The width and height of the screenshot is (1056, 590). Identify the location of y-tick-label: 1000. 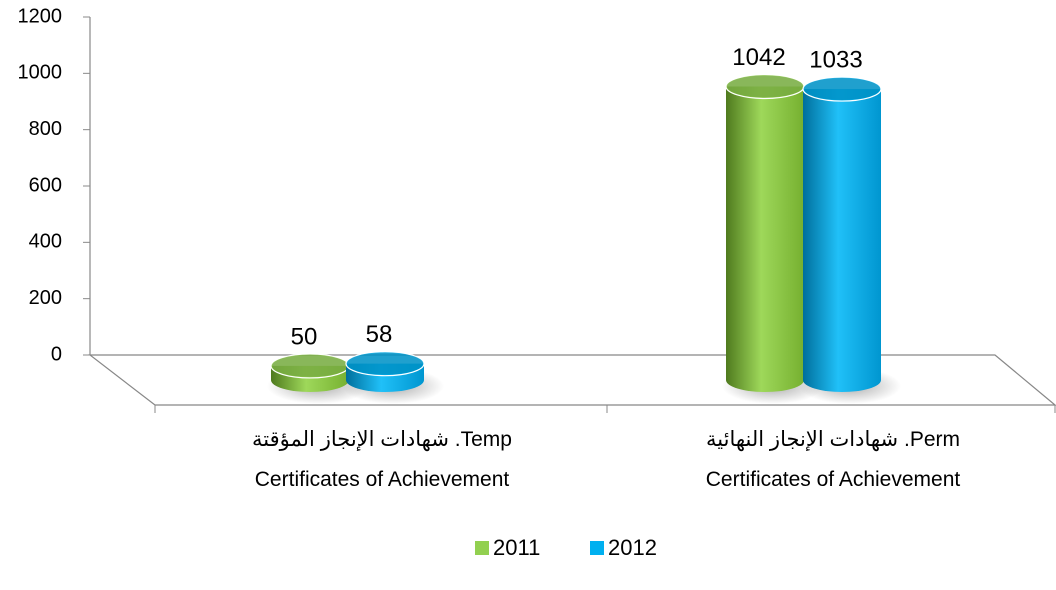
(40, 73).